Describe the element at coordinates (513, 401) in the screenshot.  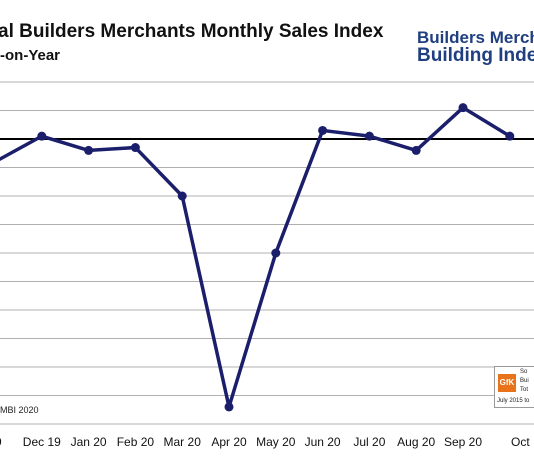
I see `source-line-4: July 2015 to` at that location.